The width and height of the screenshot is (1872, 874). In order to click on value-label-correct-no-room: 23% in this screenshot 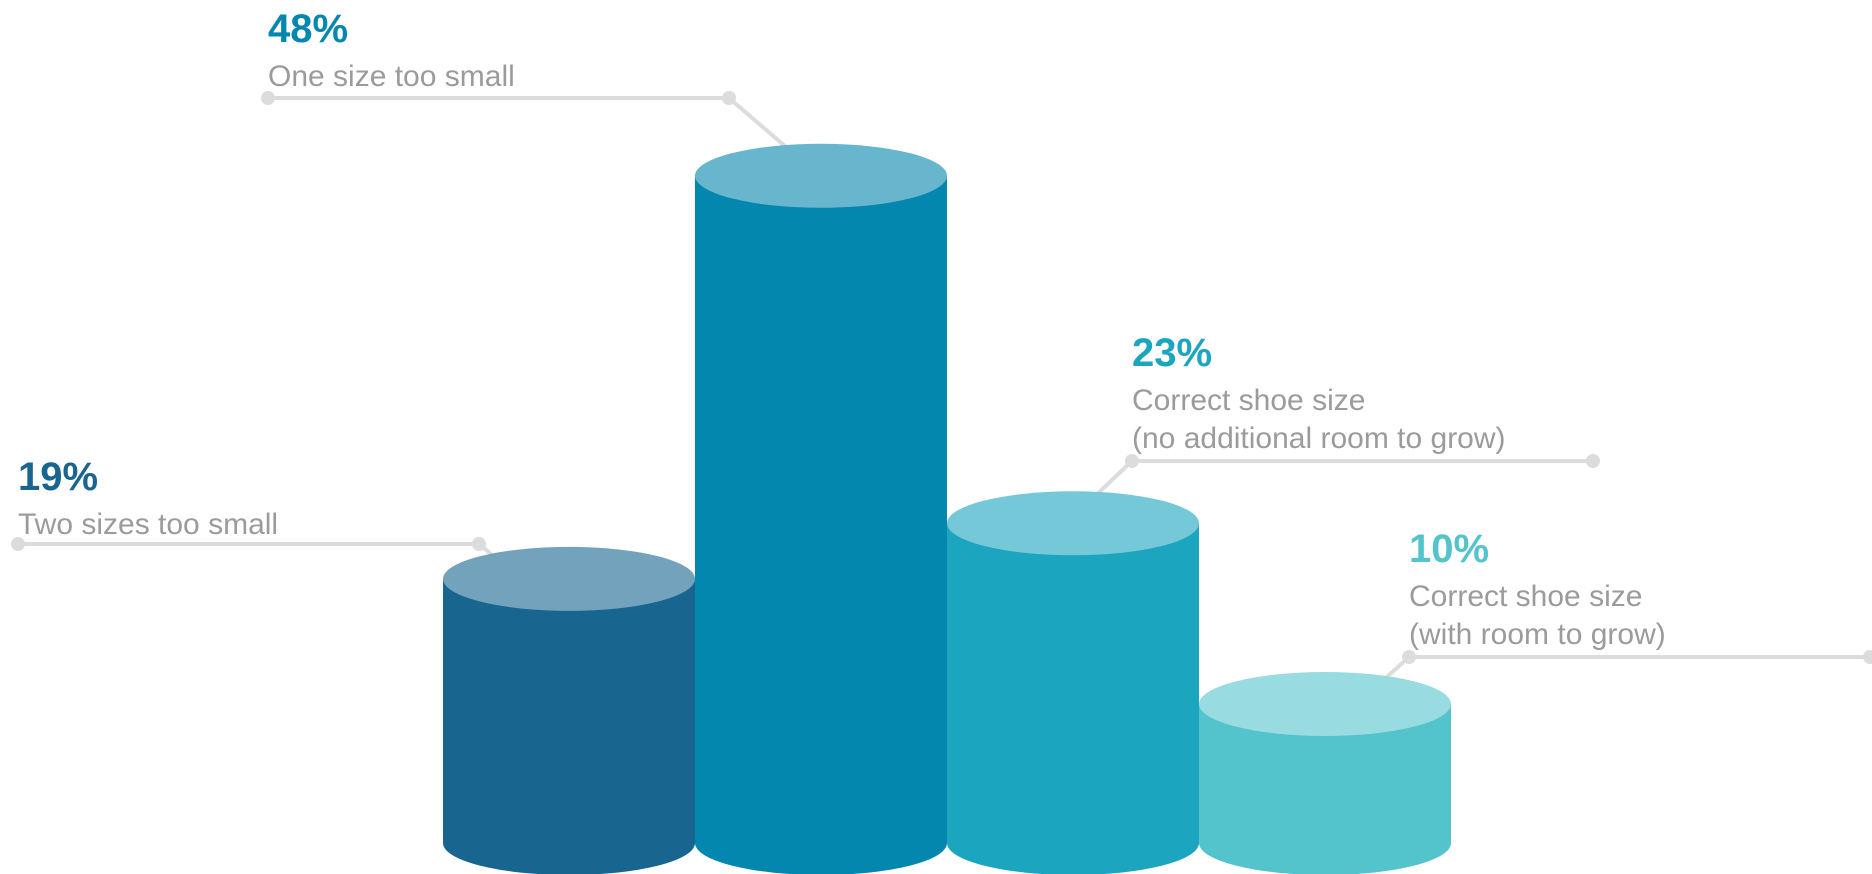, I will do `click(1172, 353)`.